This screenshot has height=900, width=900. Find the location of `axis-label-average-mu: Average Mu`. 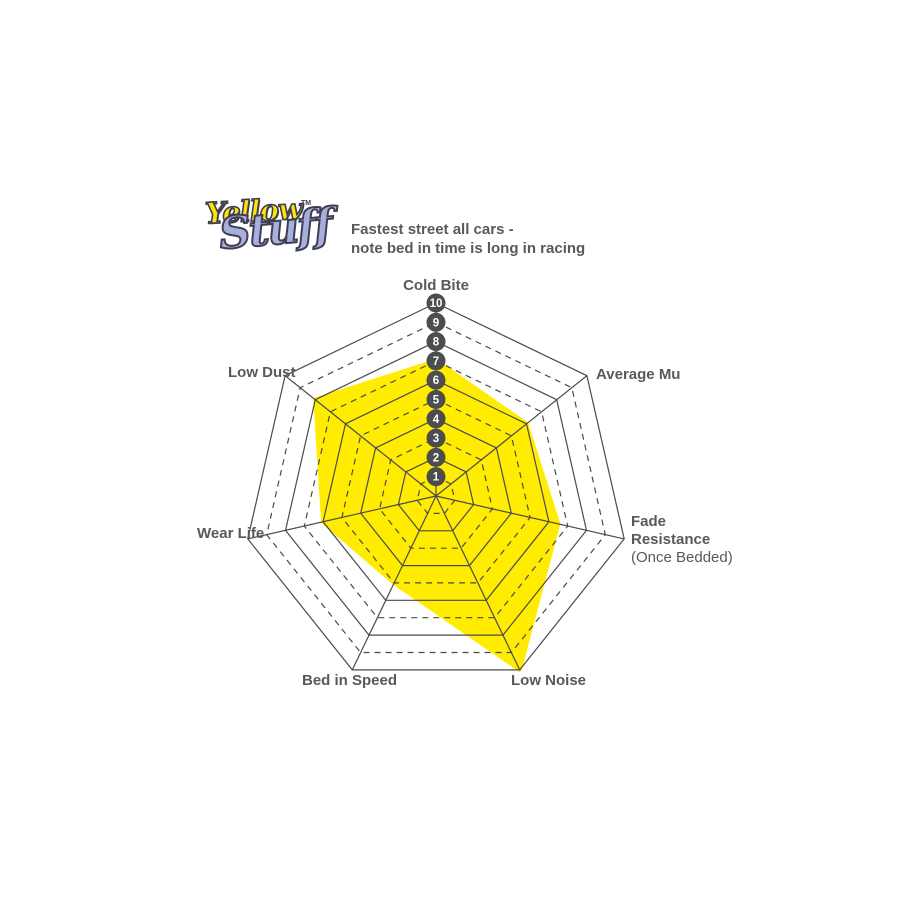

axis-label-average-mu: Average Mu is located at coordinates (638, 374).